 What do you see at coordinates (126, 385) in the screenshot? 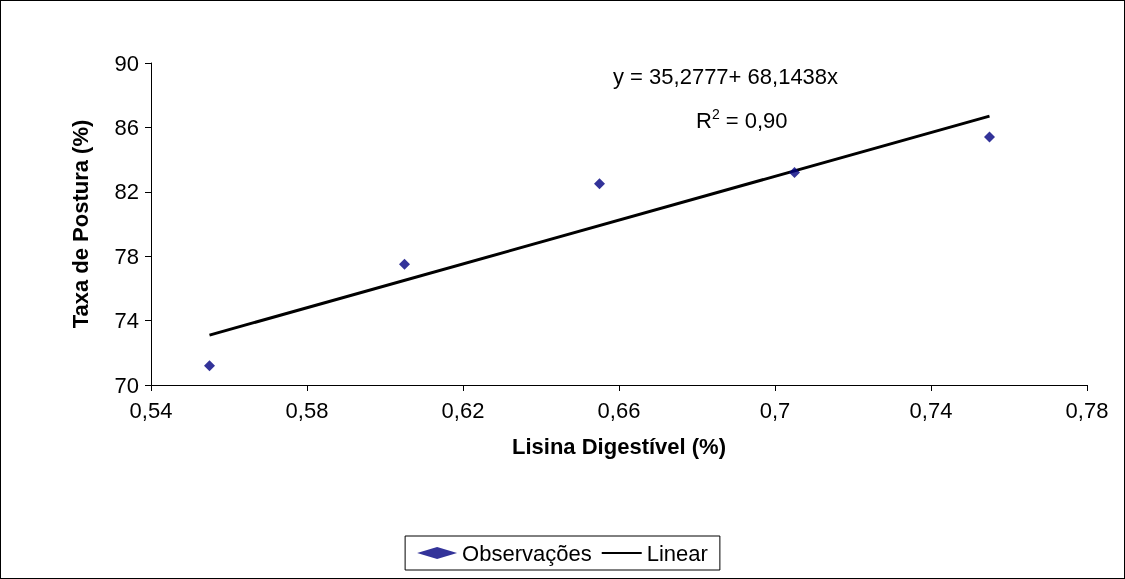
I see `y-tick-label: 70` at bounding box center [126, 385].